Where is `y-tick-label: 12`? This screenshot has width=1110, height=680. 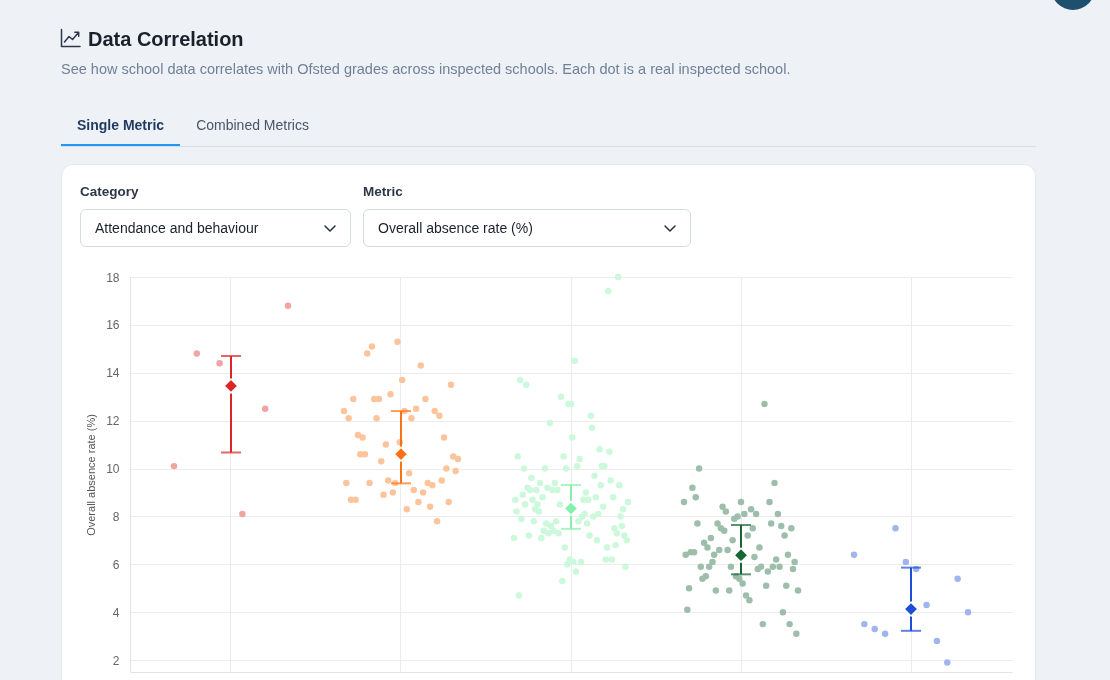 y-tick-label: 12 is located at coordinates (113, 421).